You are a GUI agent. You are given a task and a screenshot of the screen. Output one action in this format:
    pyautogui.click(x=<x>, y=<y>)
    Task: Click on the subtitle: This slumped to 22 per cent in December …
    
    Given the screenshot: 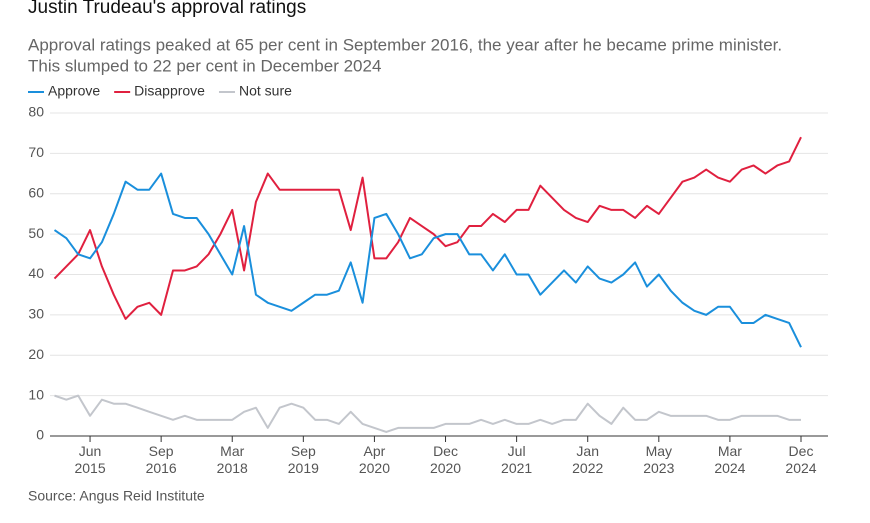 What is the action you would take?
    pyautogui.click(x=204, y=65)
    